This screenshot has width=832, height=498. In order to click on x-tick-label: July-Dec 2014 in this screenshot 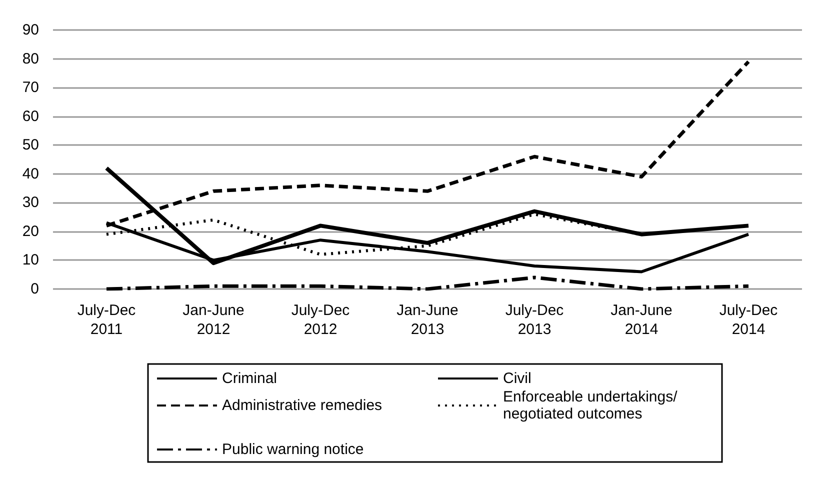, I will do `click(748, 320)`.